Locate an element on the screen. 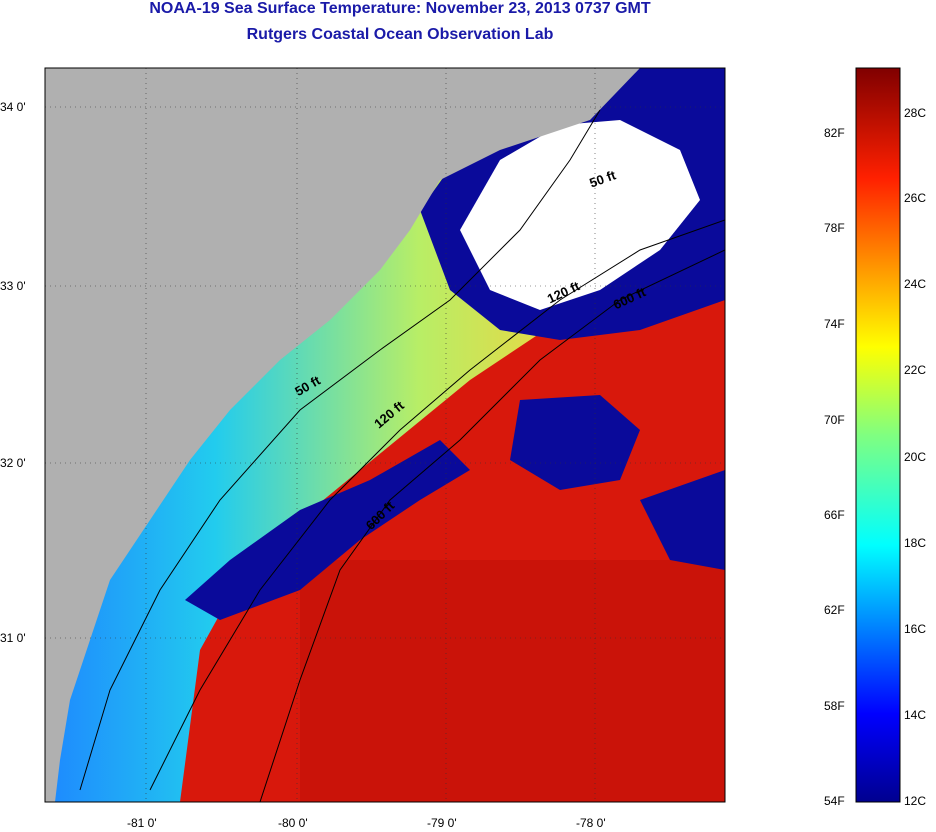  colorbar-f-label: 78F is located at coordinates (834, 228).